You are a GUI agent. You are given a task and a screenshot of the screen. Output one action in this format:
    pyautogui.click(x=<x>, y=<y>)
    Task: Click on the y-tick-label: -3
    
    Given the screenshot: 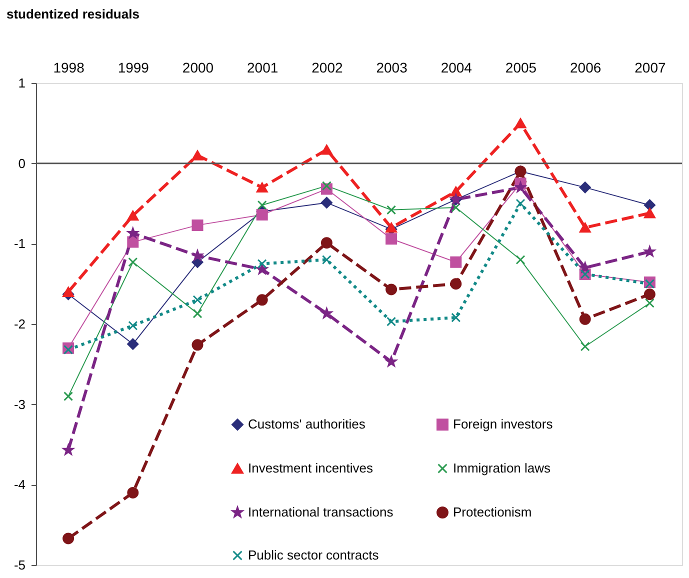 What is the action you would take?
    pyautogui.click(x=20, y=404)
    